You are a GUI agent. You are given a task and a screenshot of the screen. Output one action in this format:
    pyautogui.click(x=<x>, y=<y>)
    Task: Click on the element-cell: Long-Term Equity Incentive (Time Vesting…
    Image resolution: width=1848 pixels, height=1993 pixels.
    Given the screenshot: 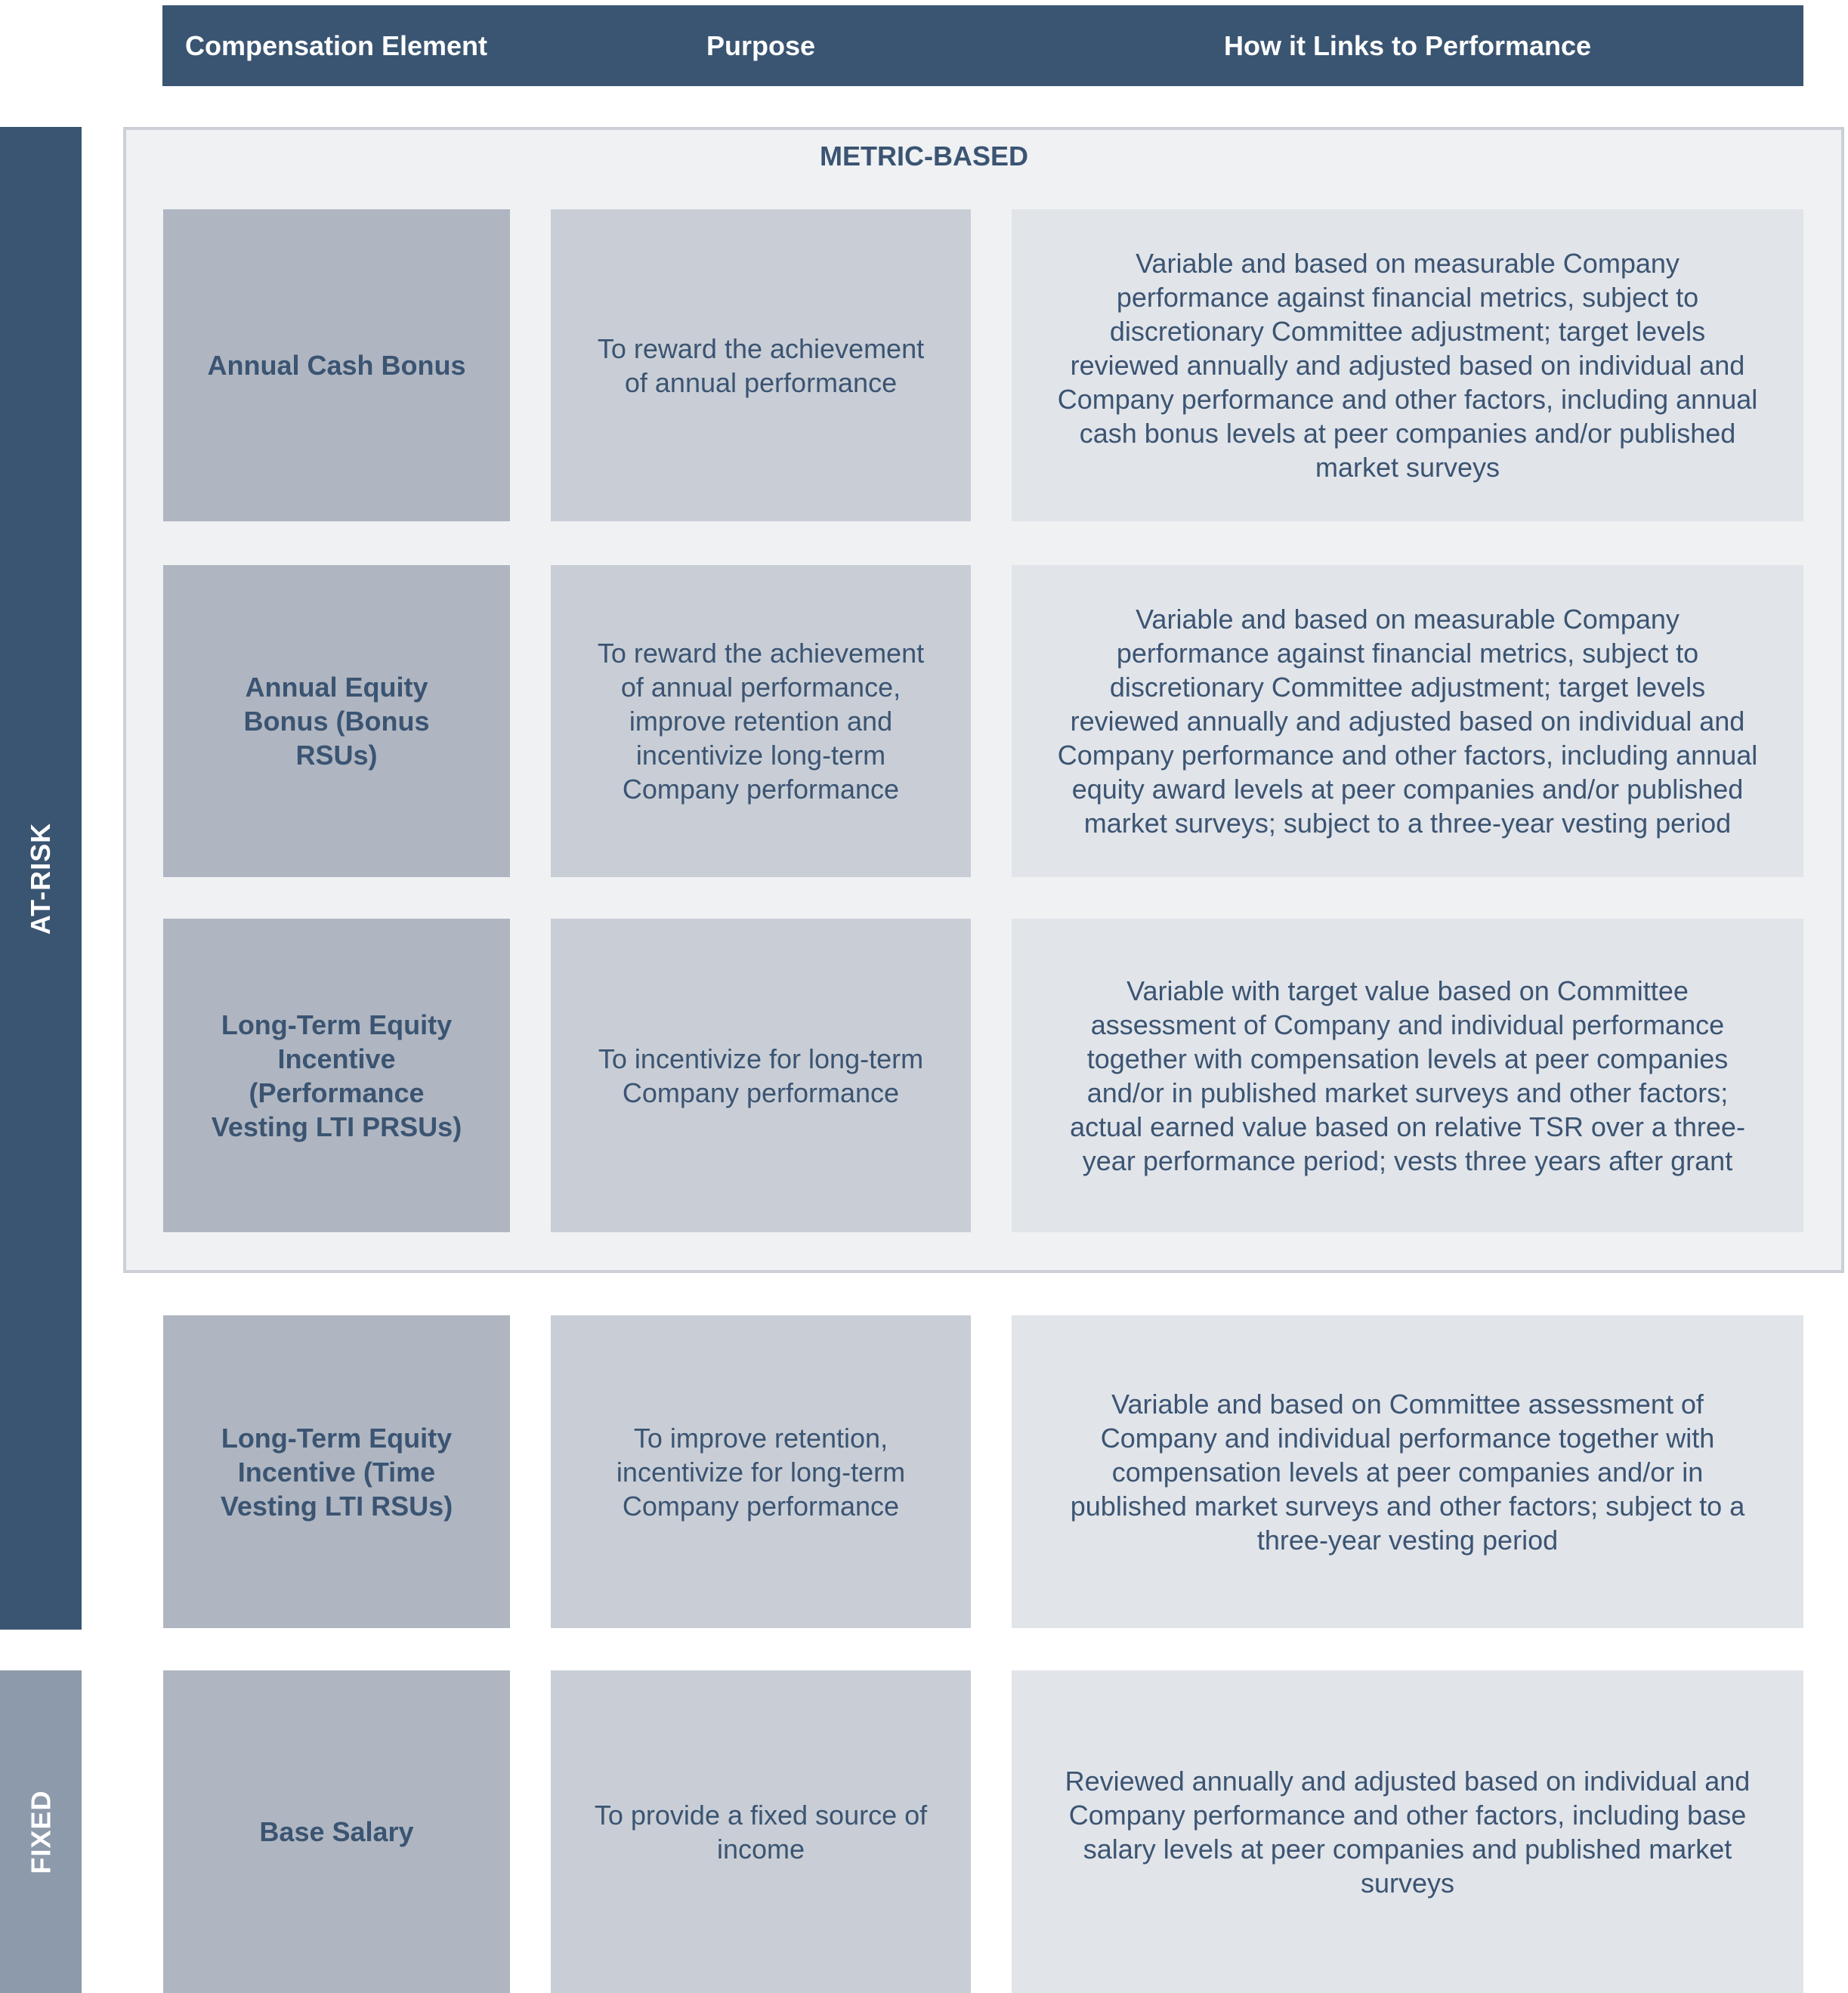 What is the action you would take?
    pyautogui.click(x=337, y=1472)
    